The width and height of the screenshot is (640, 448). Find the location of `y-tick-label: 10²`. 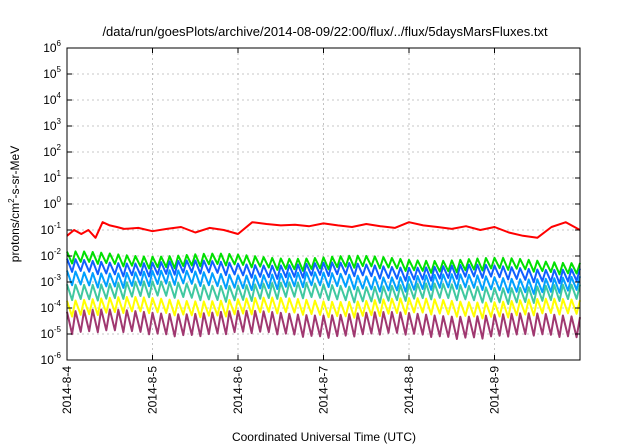

y-tick-label: 10² is located at coordinates (52, 151).